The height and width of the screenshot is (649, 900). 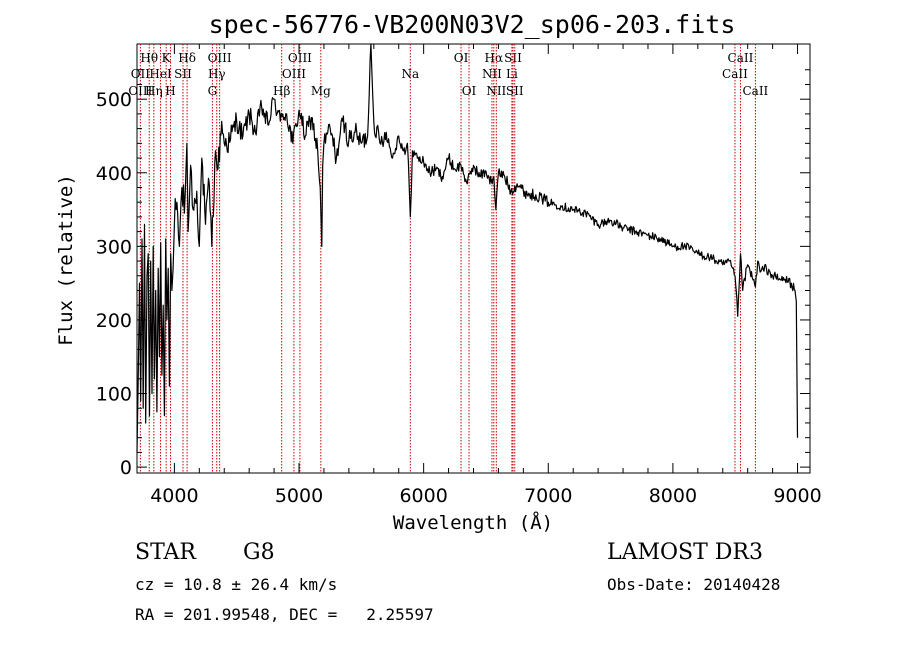 What do you see at coordinates (473, 522) in the screenshot?
I see `x-axis-label: Wavelength (Å)` at bounding box center [473, 522].